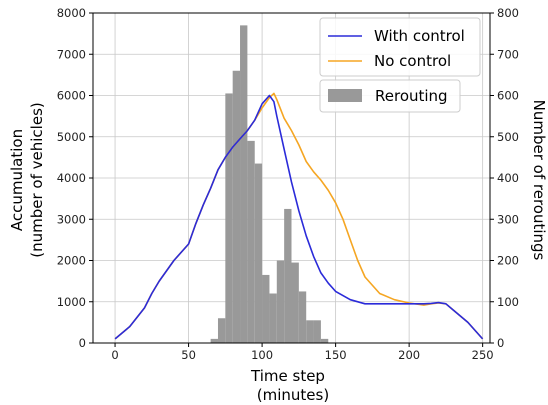 The image size is (548, 405). Describe the element at coordinates (114, 355) in the screenshot. I see `x-tick-label: 0` at that location.